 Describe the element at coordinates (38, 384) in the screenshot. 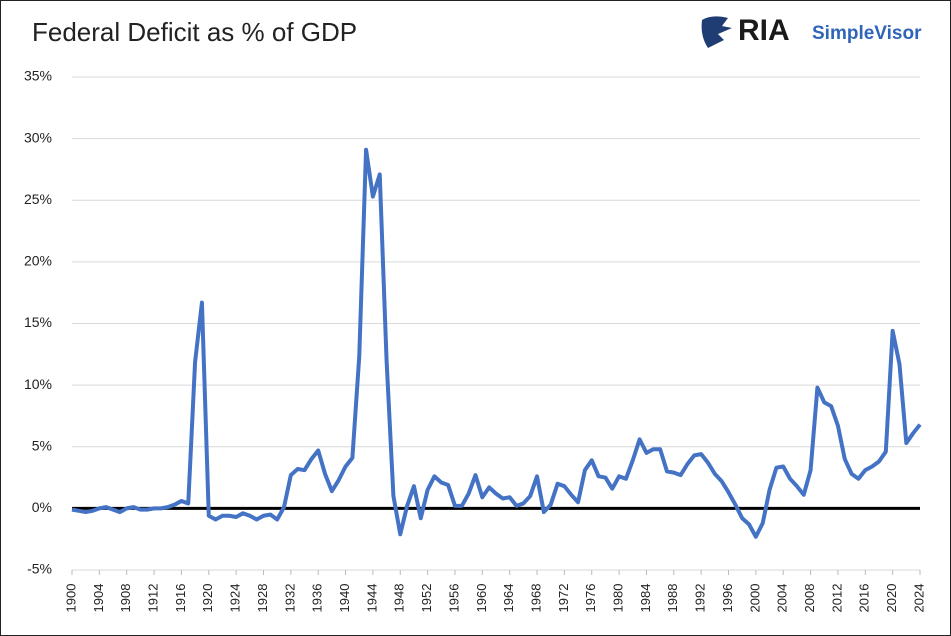

I see `y-tick-label: 10%` at that location.